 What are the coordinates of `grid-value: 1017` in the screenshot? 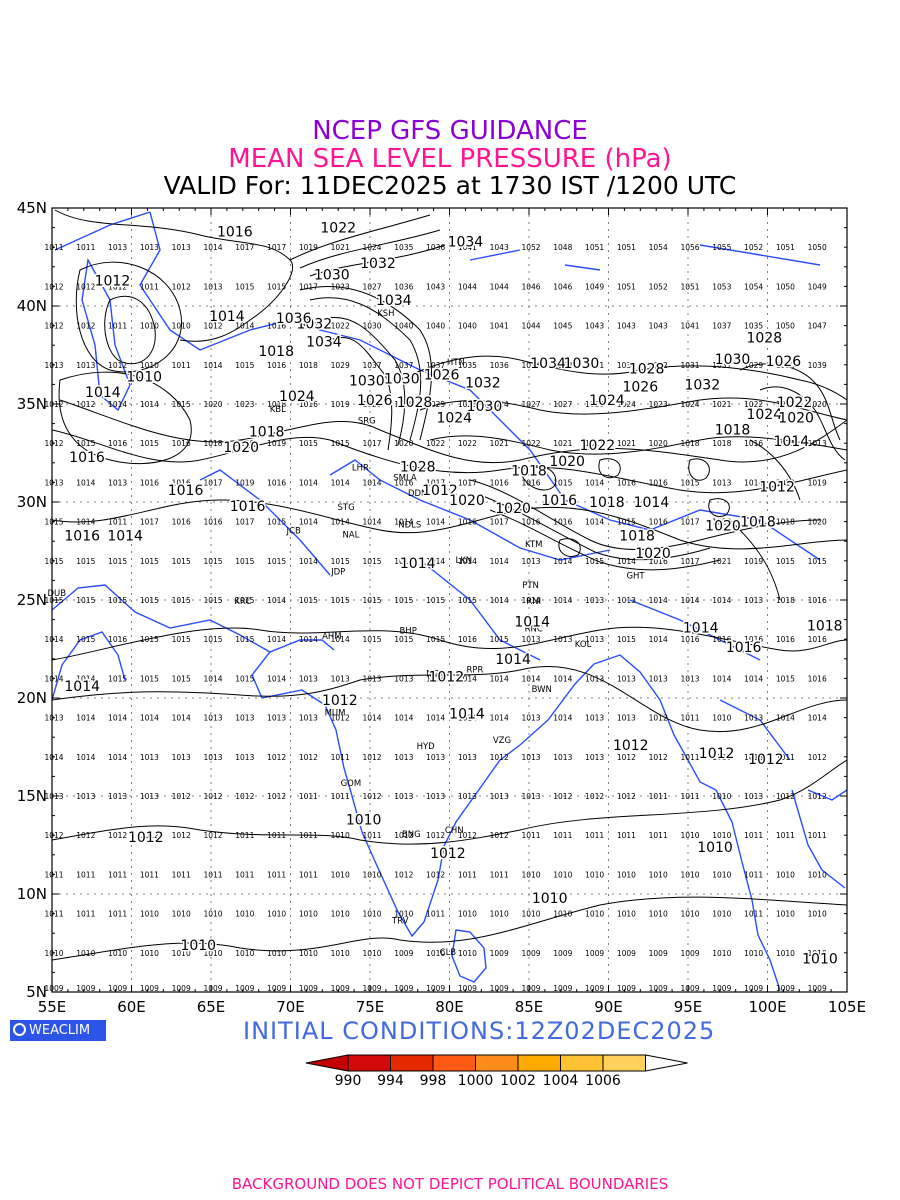 It's located at (244, 522).